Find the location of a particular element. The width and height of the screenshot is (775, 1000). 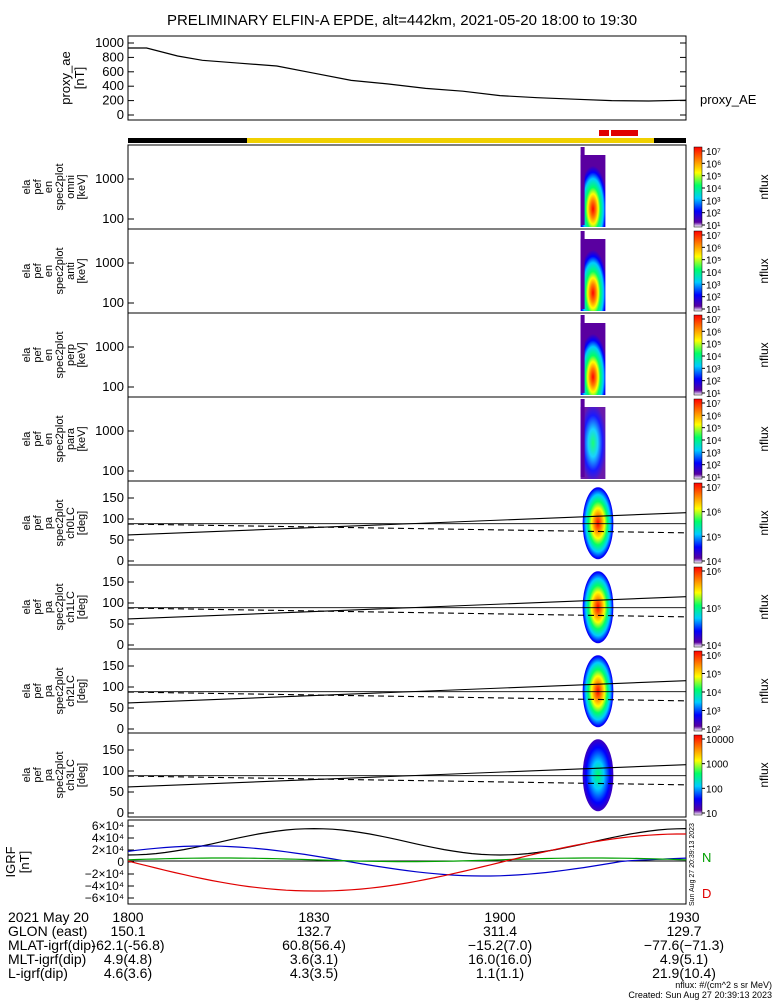

proxy-ae-frame is located at coordinates (407, 78).